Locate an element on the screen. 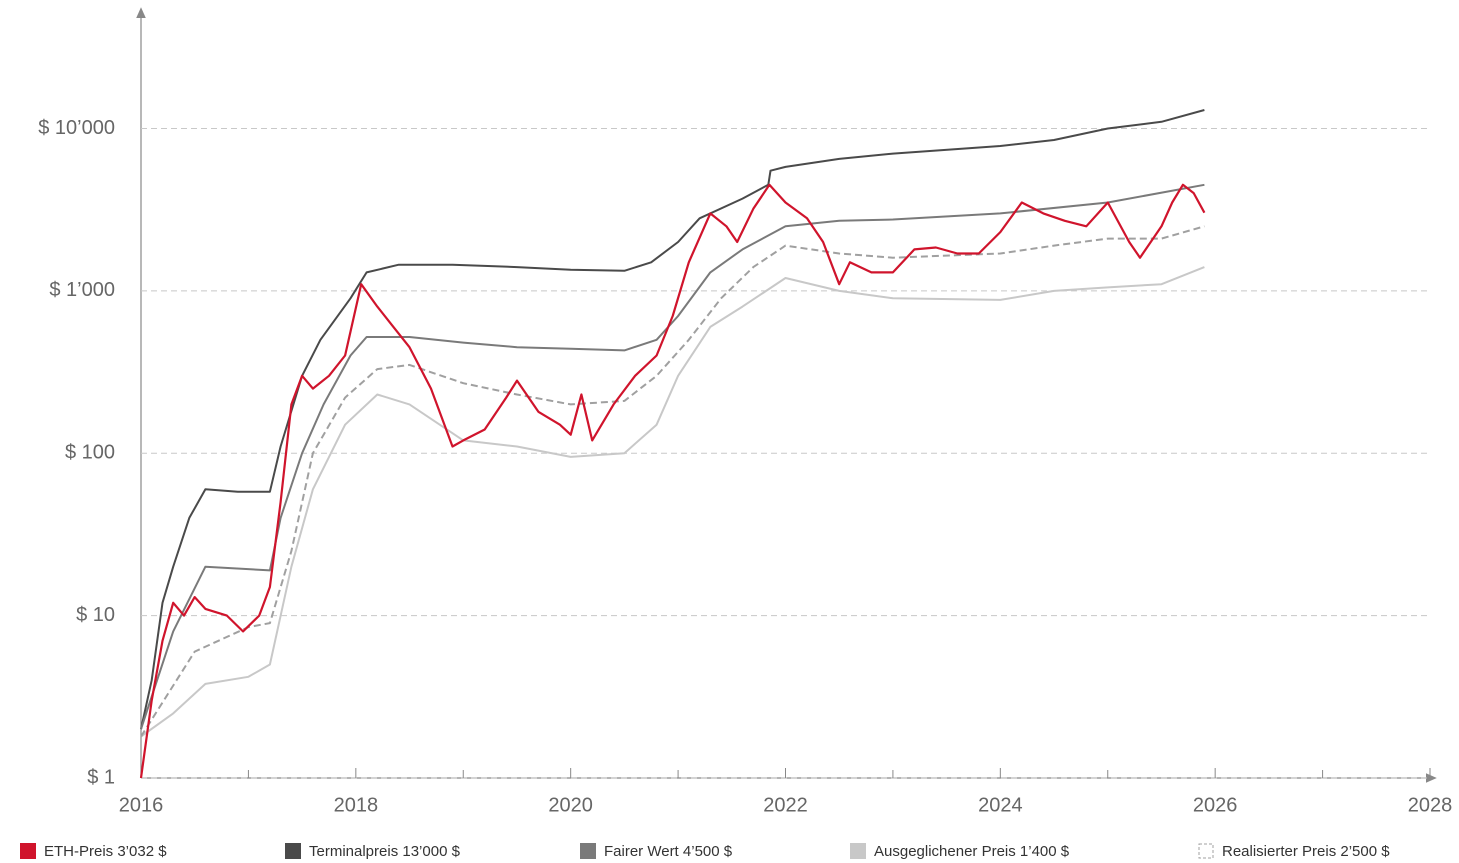 The width and height of the screenshot is (1459, 863). x-tick-label: 2016 is located at coordinates (141, 805).